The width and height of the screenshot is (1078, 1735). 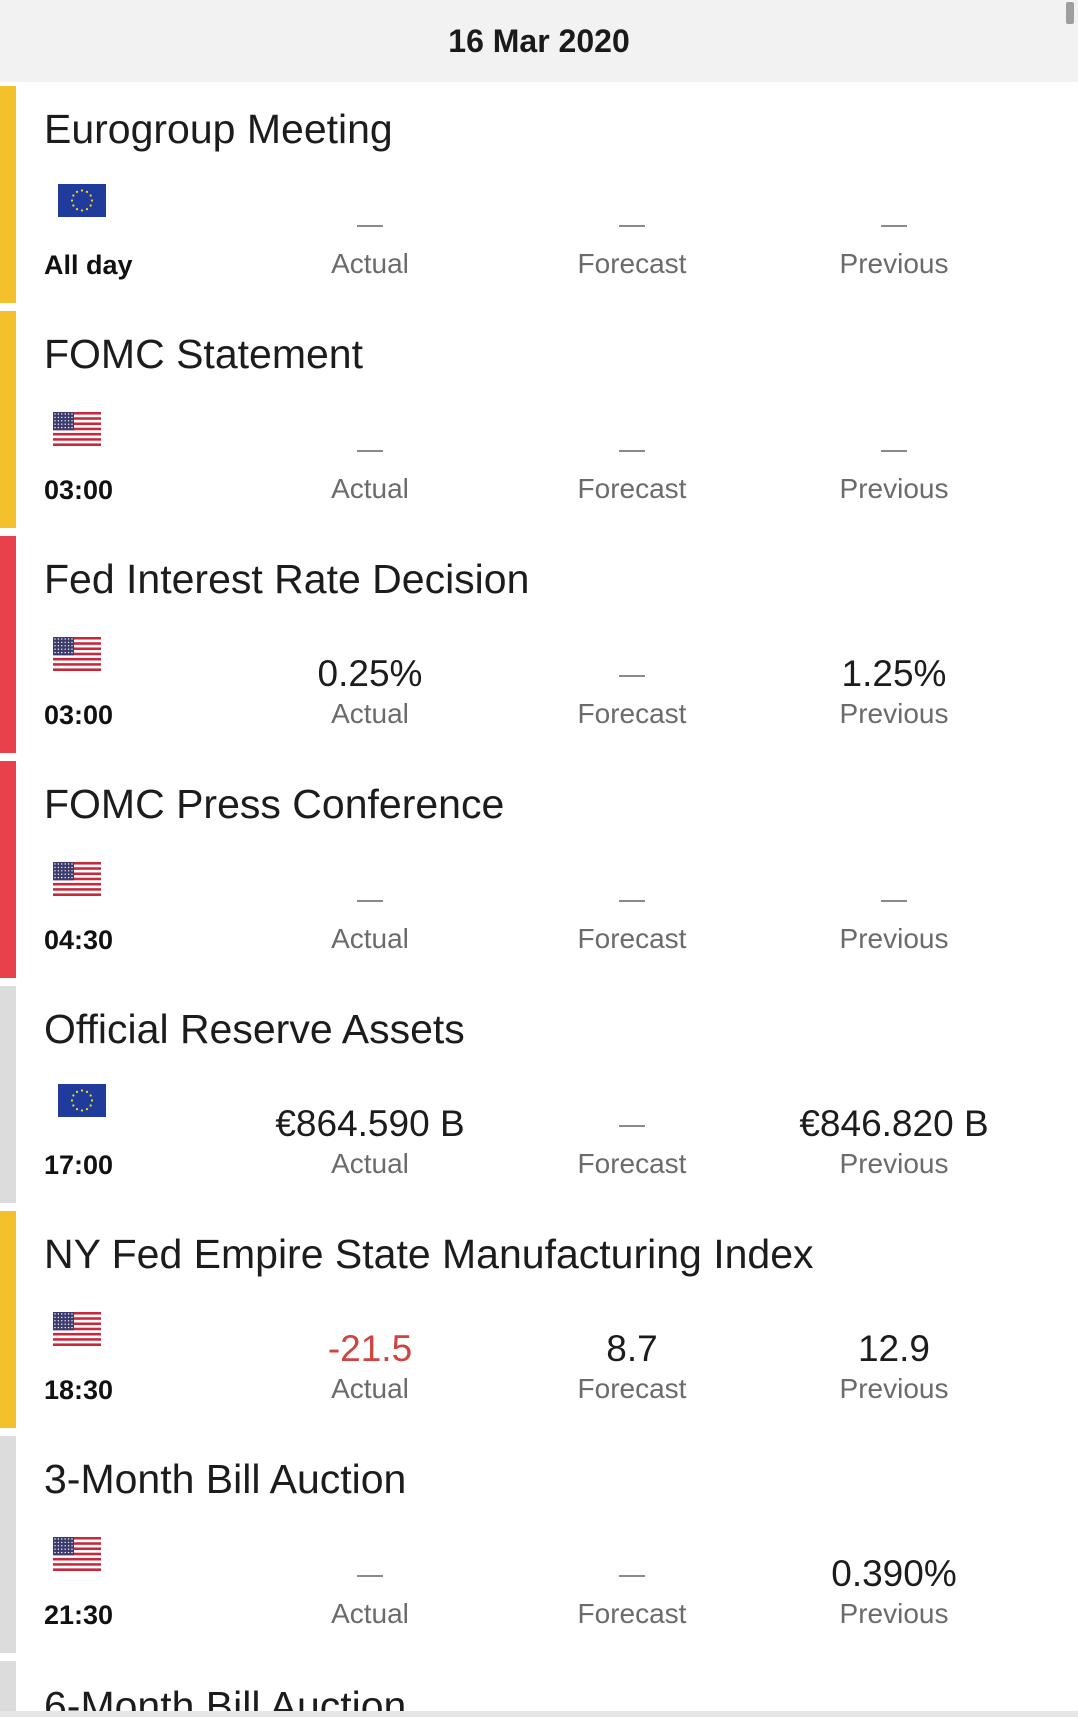 What do you see at coordinates (203, 354) in the screenshot?
I see `event-title: FOMC Statement` at bounding box center [203, 354].